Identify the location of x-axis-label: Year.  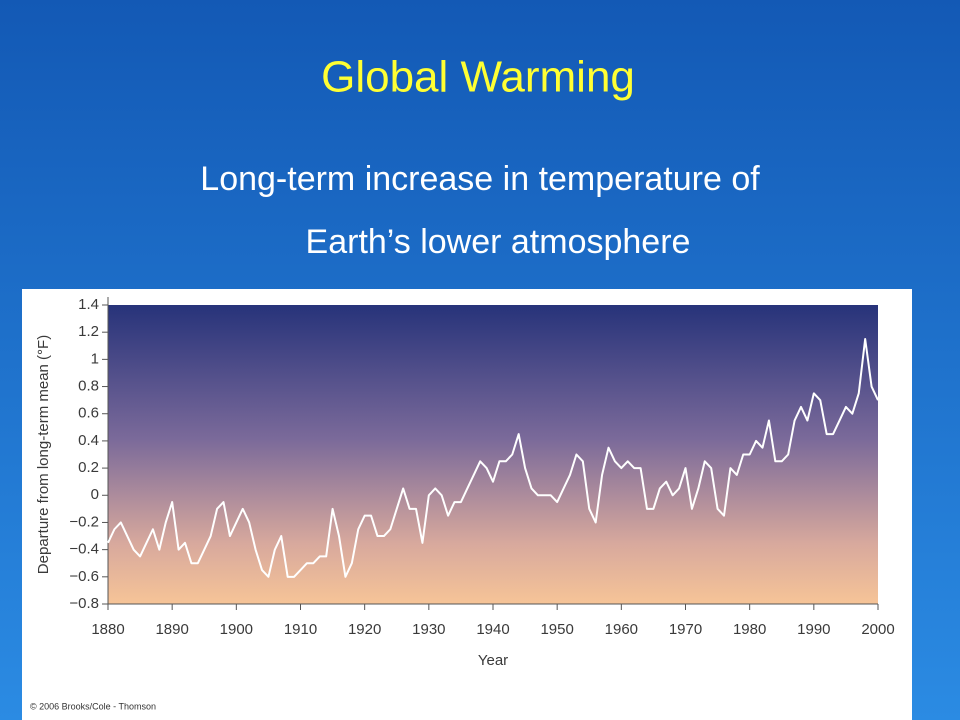
(493, 660).